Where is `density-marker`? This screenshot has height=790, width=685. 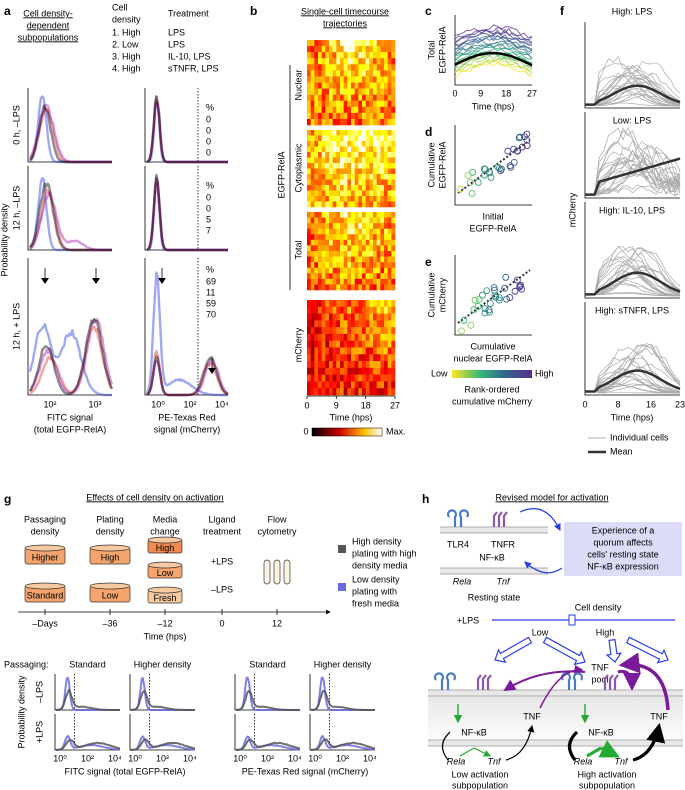
density-marker is located at coordinates (572, 620).